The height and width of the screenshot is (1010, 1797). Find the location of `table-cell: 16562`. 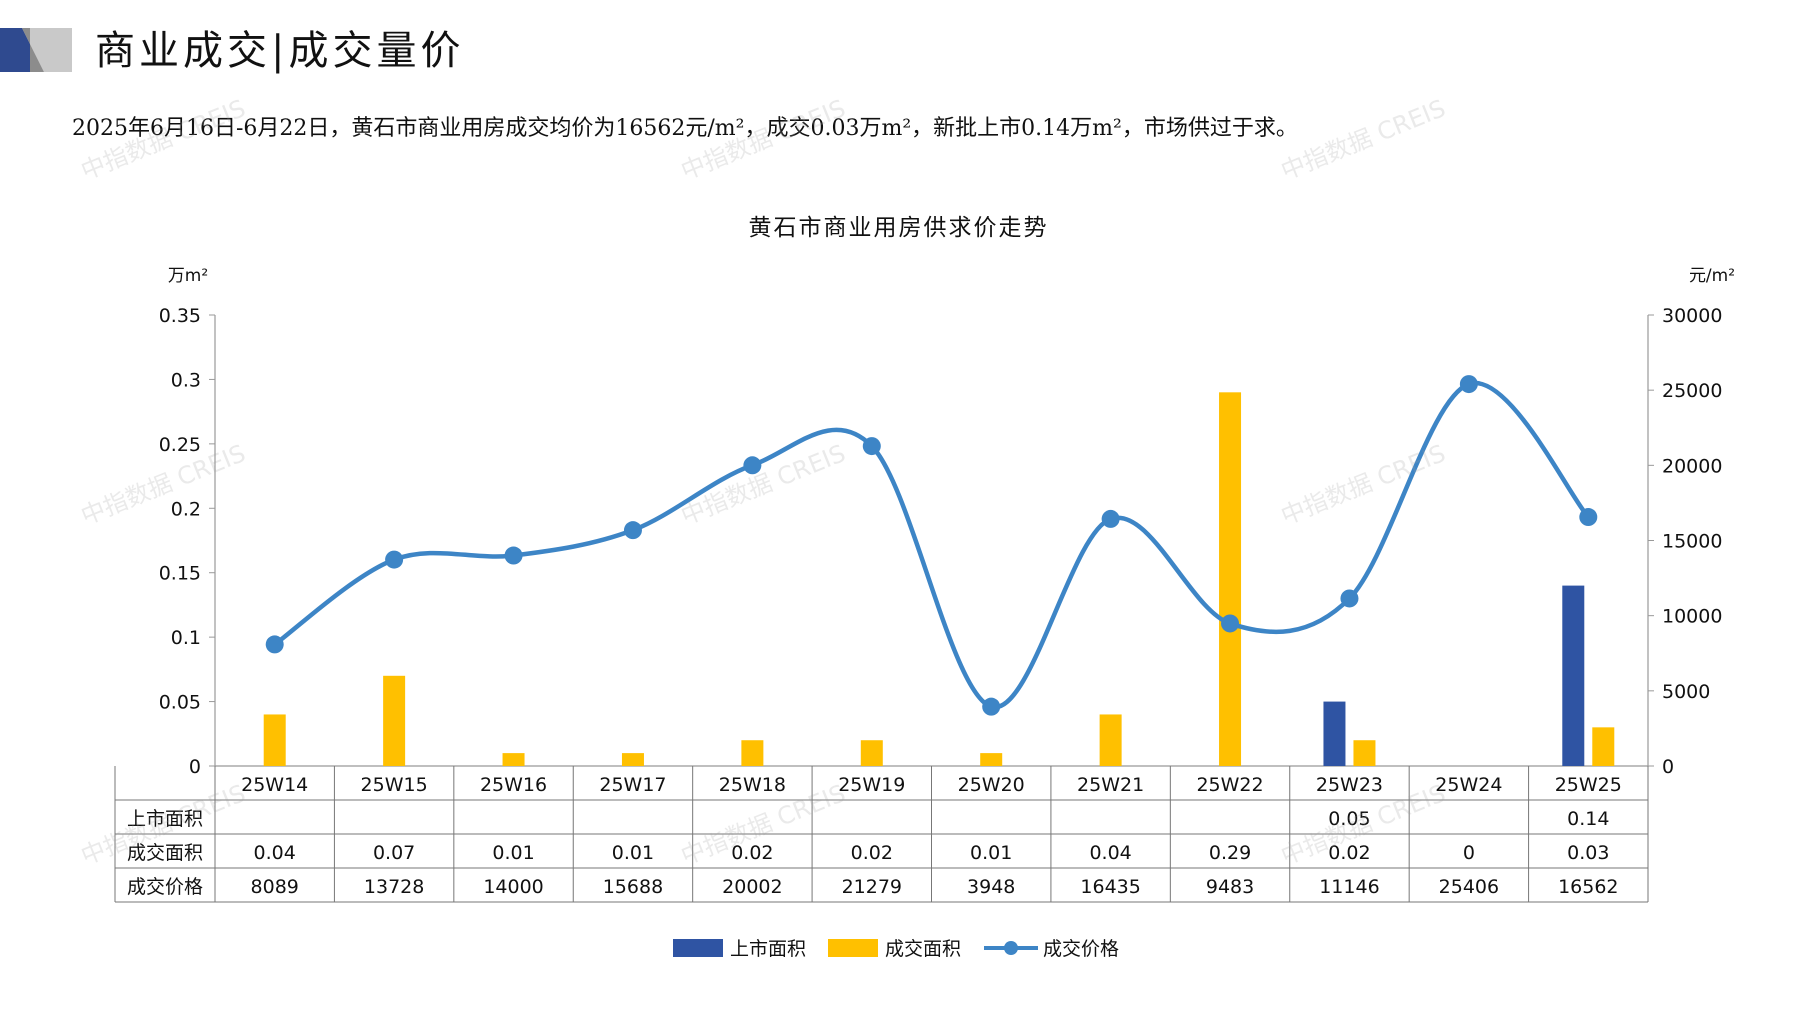

table-cell: 16562 is located at coordinates (1588, 887).